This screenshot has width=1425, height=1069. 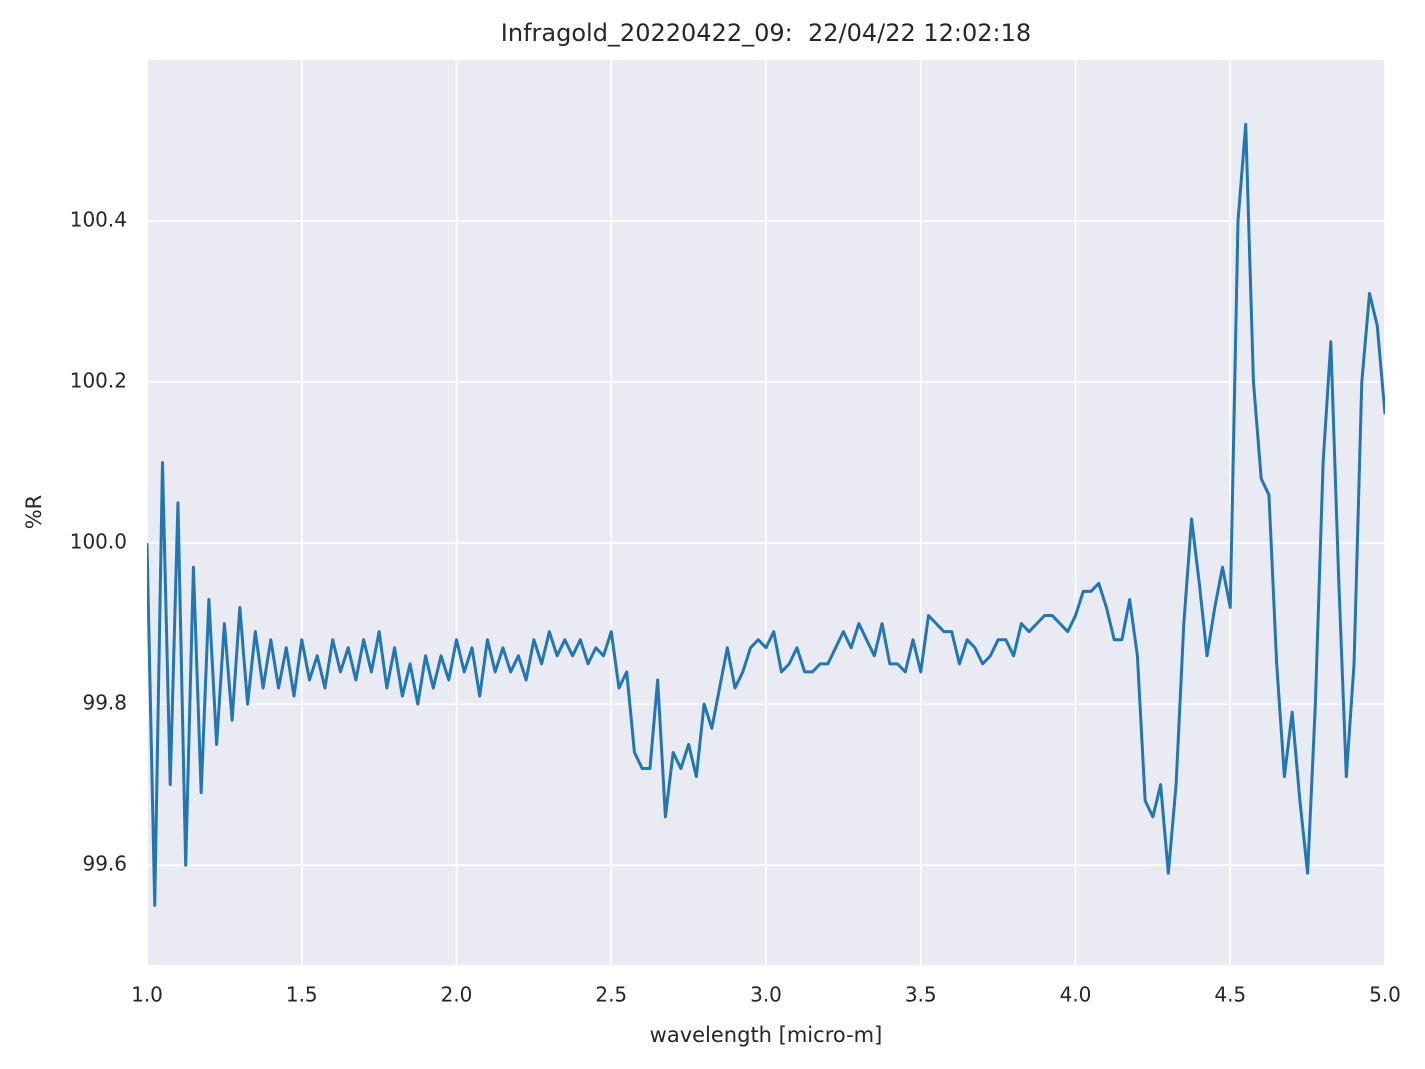 What do you see at coordinates (766, 33) in the screenshot?
I see `chart-title: Infragold_20220422_09: 22/04/22 12:02:18` at bounding box center [766, 33].